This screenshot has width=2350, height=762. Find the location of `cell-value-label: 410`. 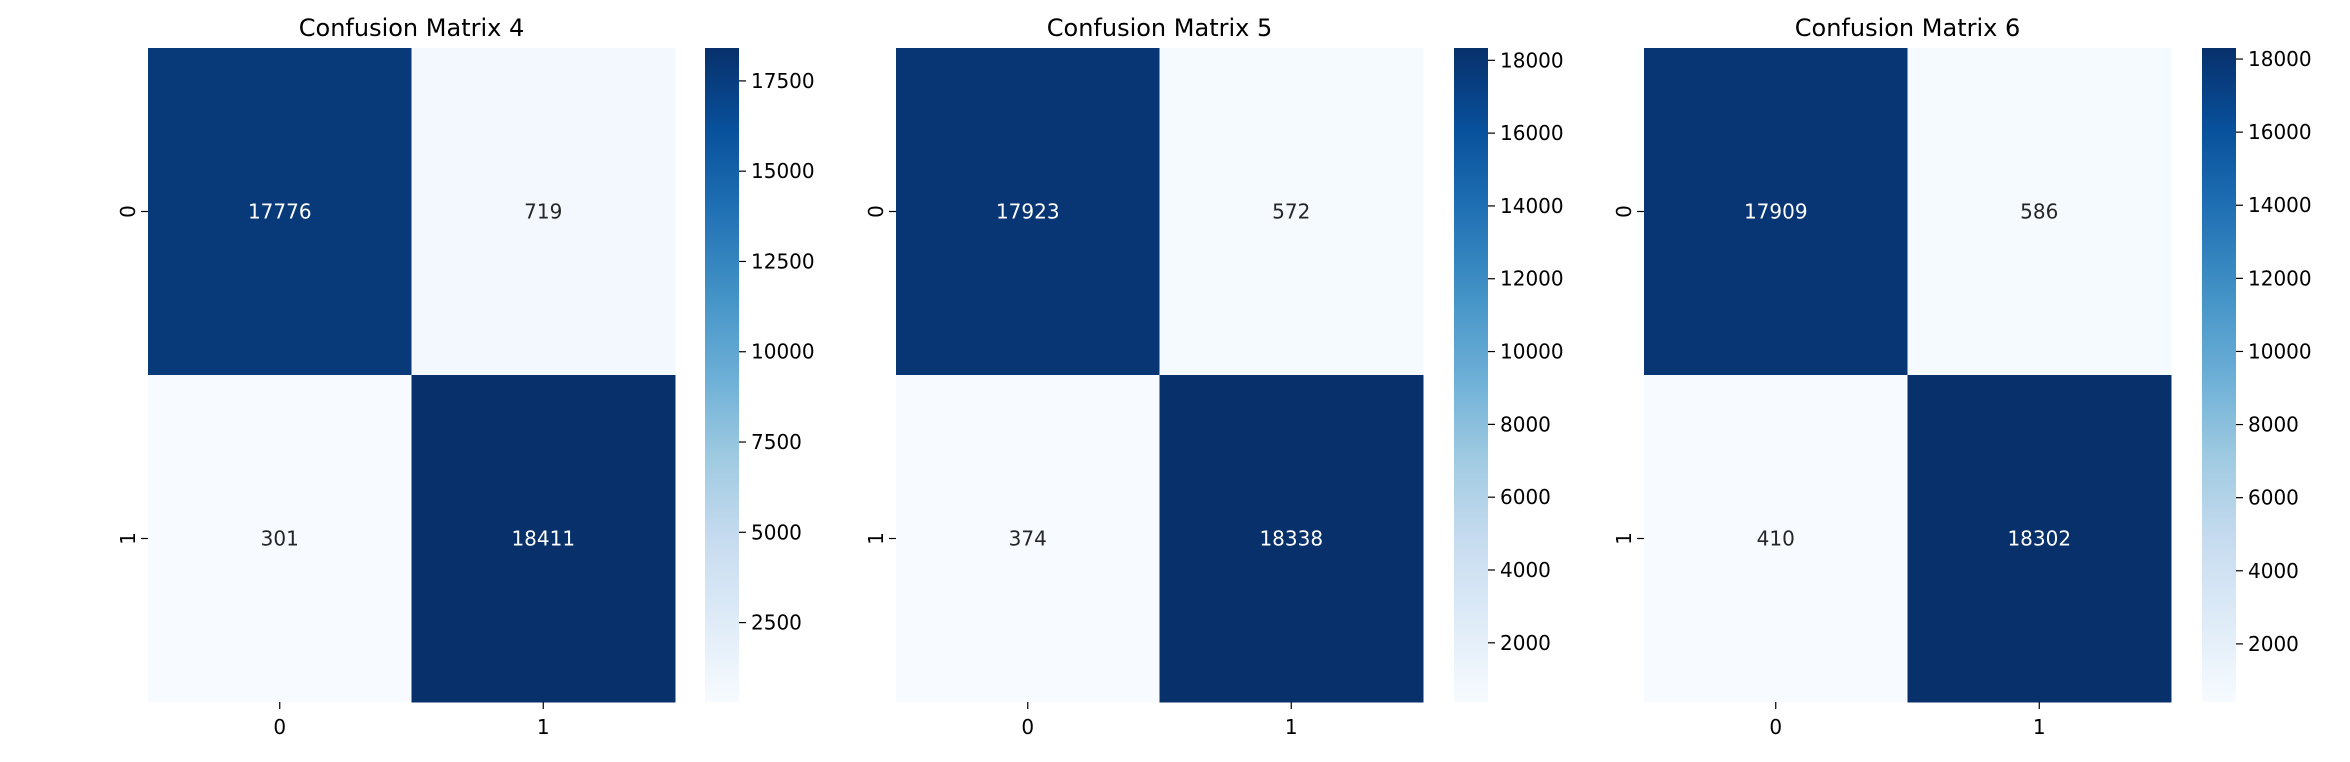

cell-value-label: 410 is located at coordinates (1776, 539).